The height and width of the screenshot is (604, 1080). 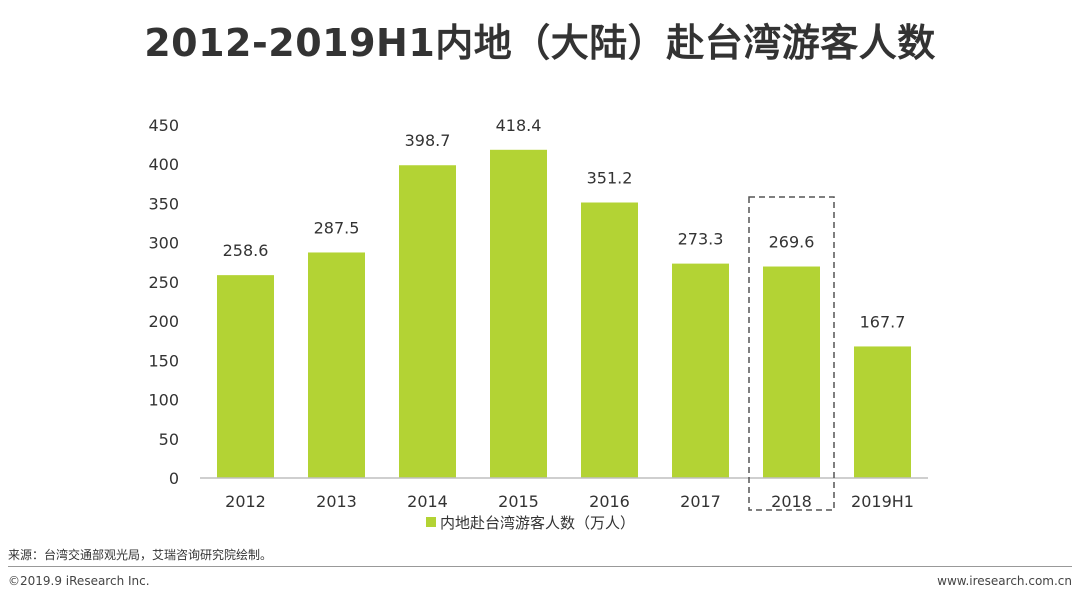 What do you see at coordinates (169, 439) in the screenshot?
I see `y-tick-label: 50` at bounding box center [169, 439].